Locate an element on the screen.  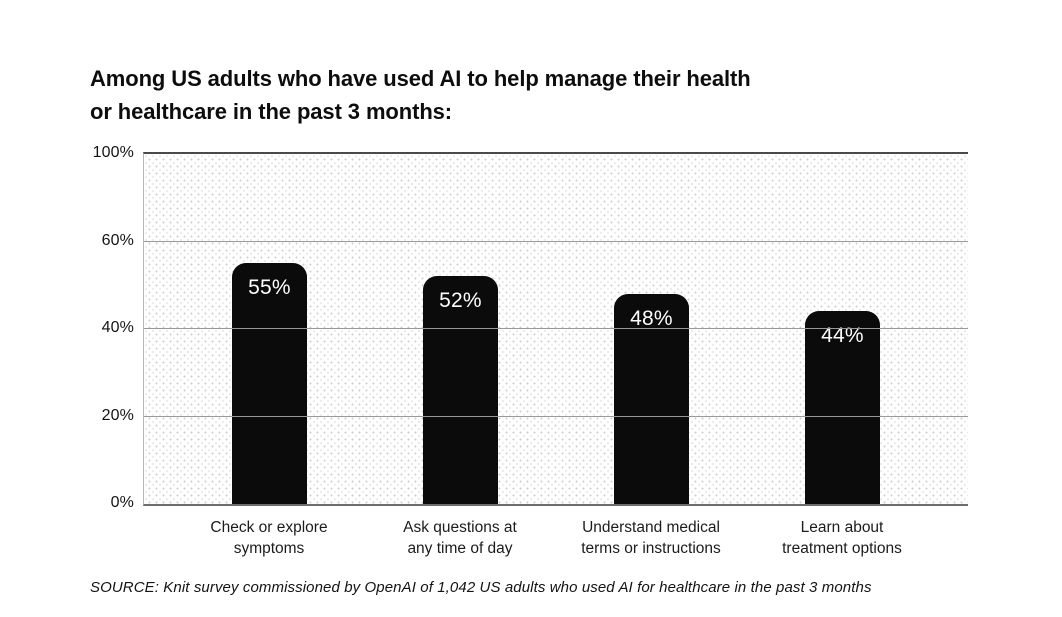
bar-value-label: 55% is located at coordinates (269, 287).